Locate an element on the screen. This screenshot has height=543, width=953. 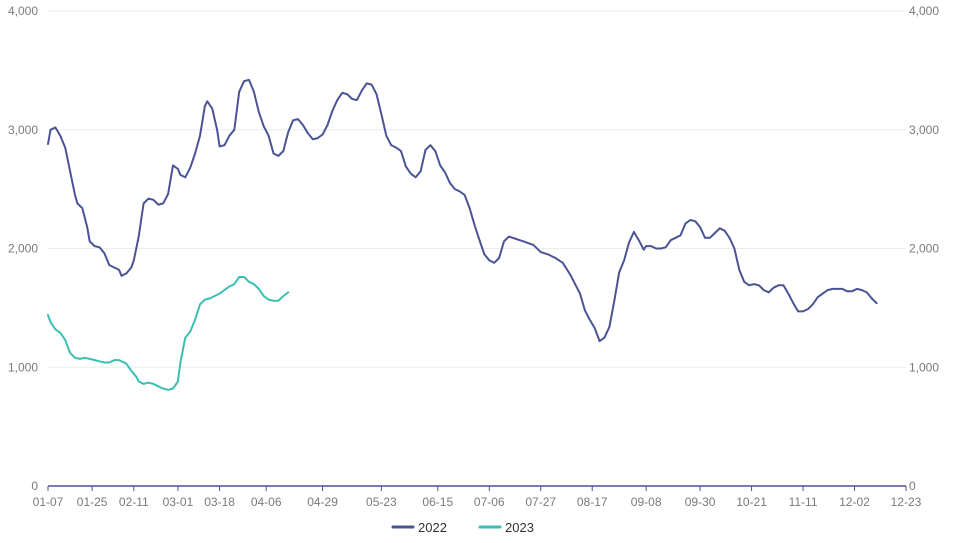
legend: 2022 2023 is located at coordinates (462, 527).